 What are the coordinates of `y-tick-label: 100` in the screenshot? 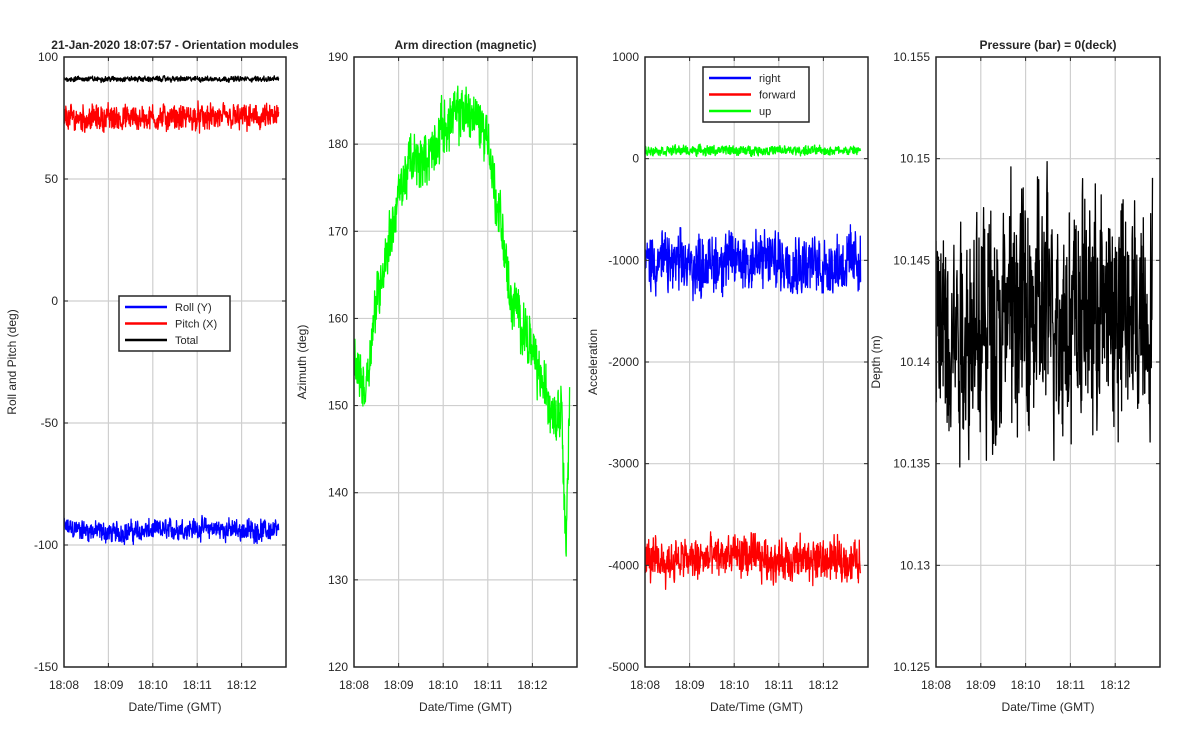 It's located at (48, 57).